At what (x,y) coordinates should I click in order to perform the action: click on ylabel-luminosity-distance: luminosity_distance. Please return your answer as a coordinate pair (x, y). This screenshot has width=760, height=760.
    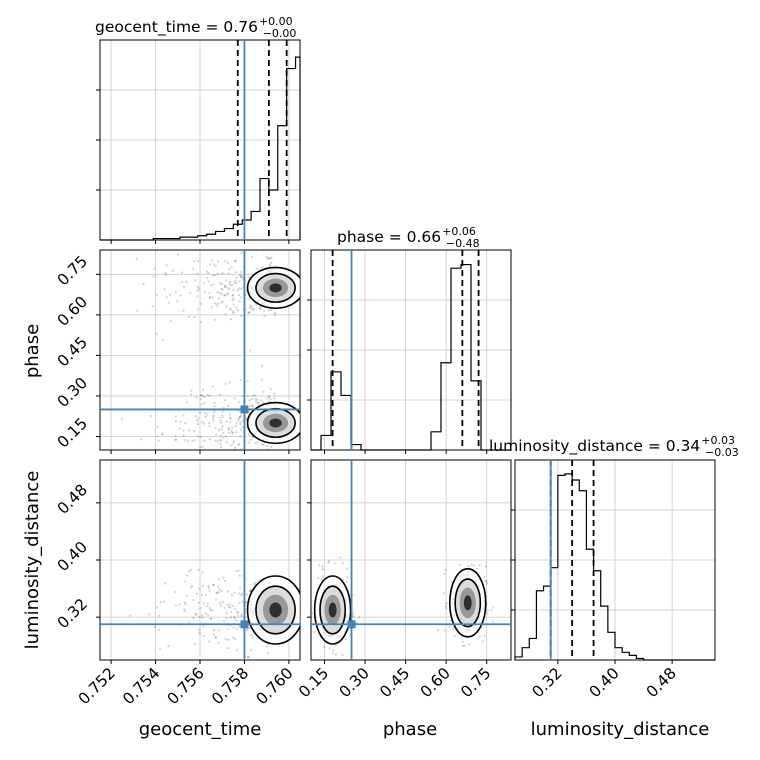
    Looking at the image, I should click on (32, 560).